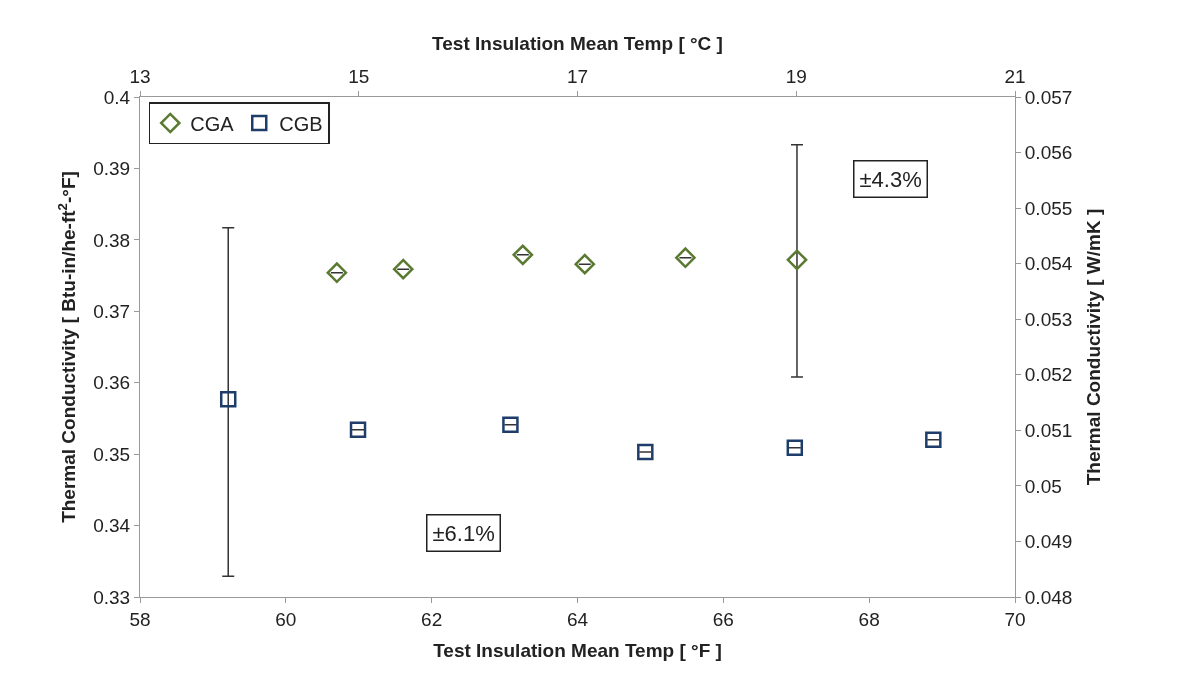  I want to click on y-tick-label: 0.4, so click(117, 97).